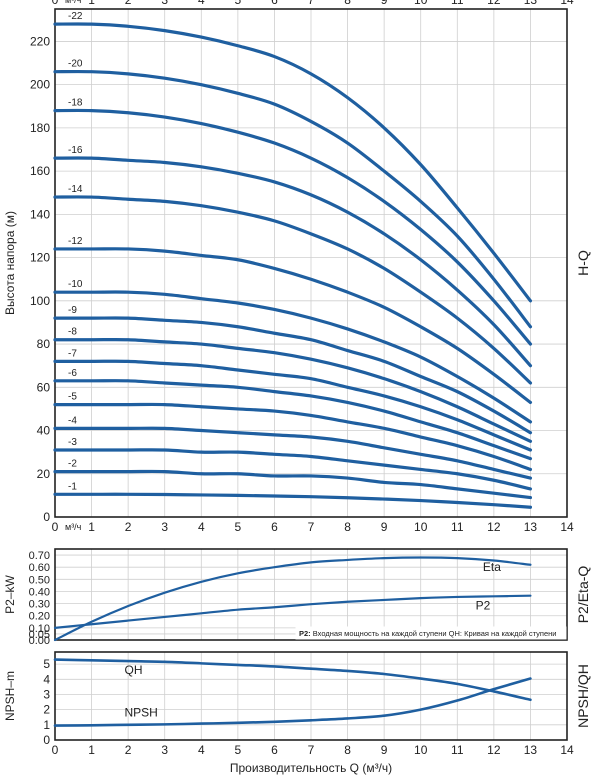  Describe the element at coordinates (128, 750) in the screenshot. I see `npsh-x-tick-label: 2` at that location.